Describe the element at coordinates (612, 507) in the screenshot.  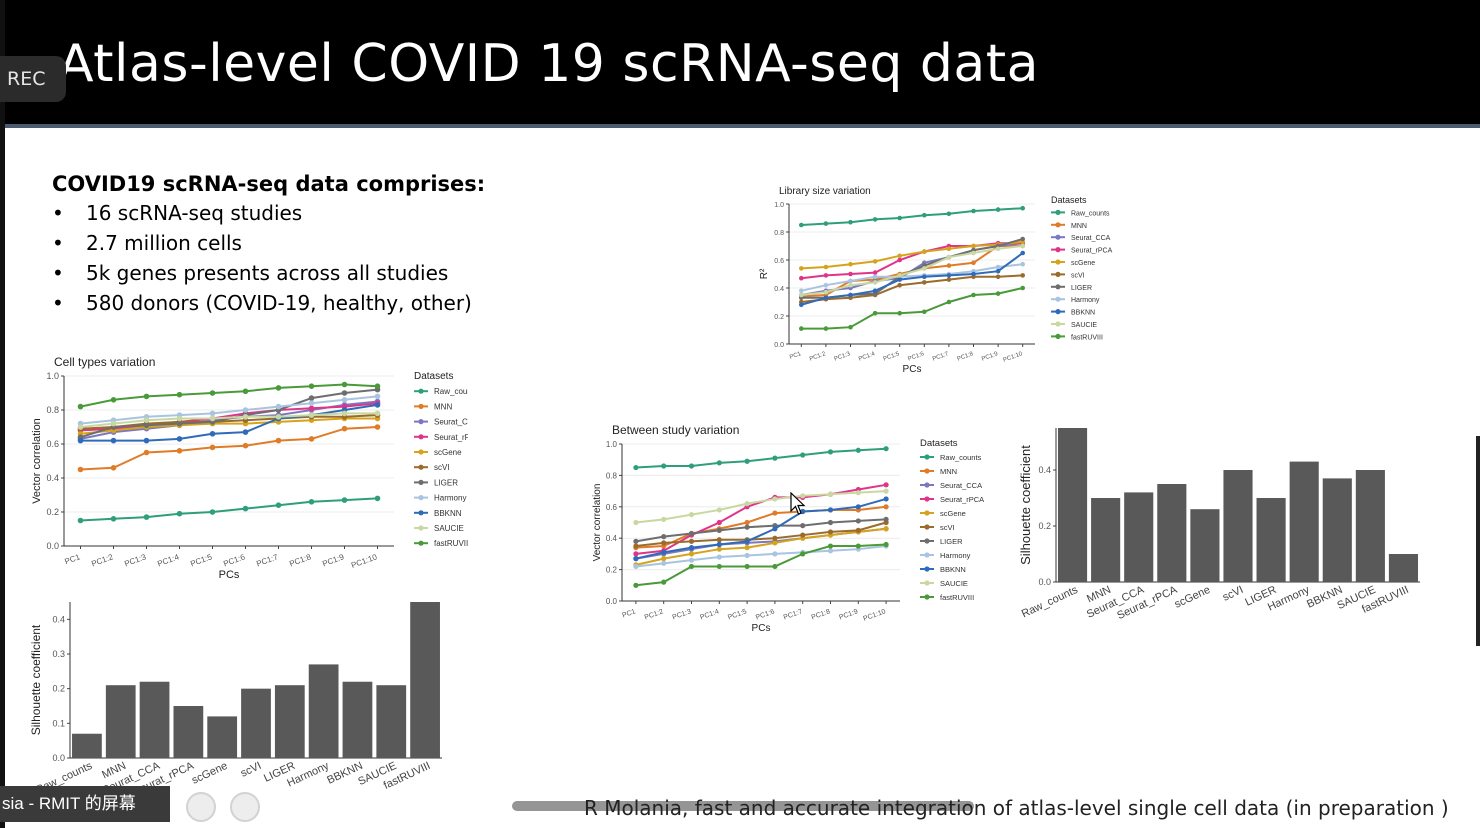
I see `y-tick-label: 0.6` at that location.